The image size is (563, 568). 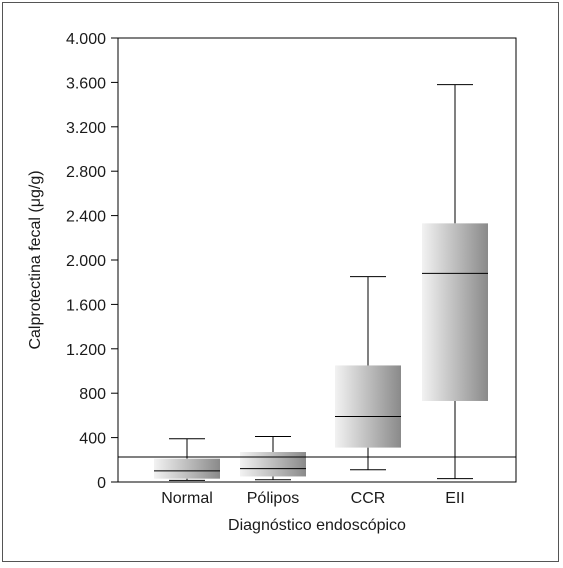 What do you see at coordinates (313, 498) in the screenshot?
I see `x-axis: Normal Pólipos CCR EII` at bounding box center [313, 498].